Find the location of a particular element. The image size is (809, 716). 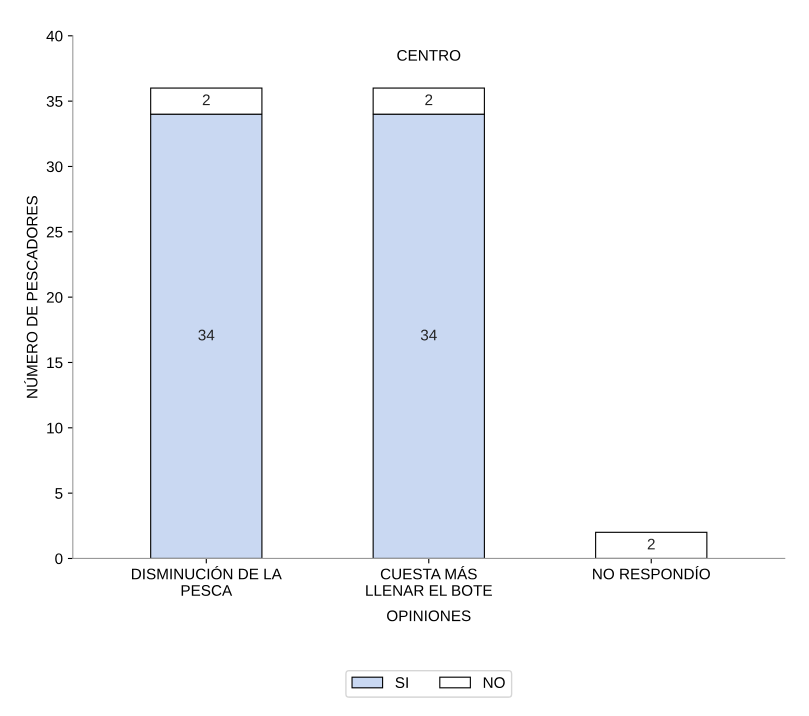

legend-label: SI is located at coordinates (402, 682).